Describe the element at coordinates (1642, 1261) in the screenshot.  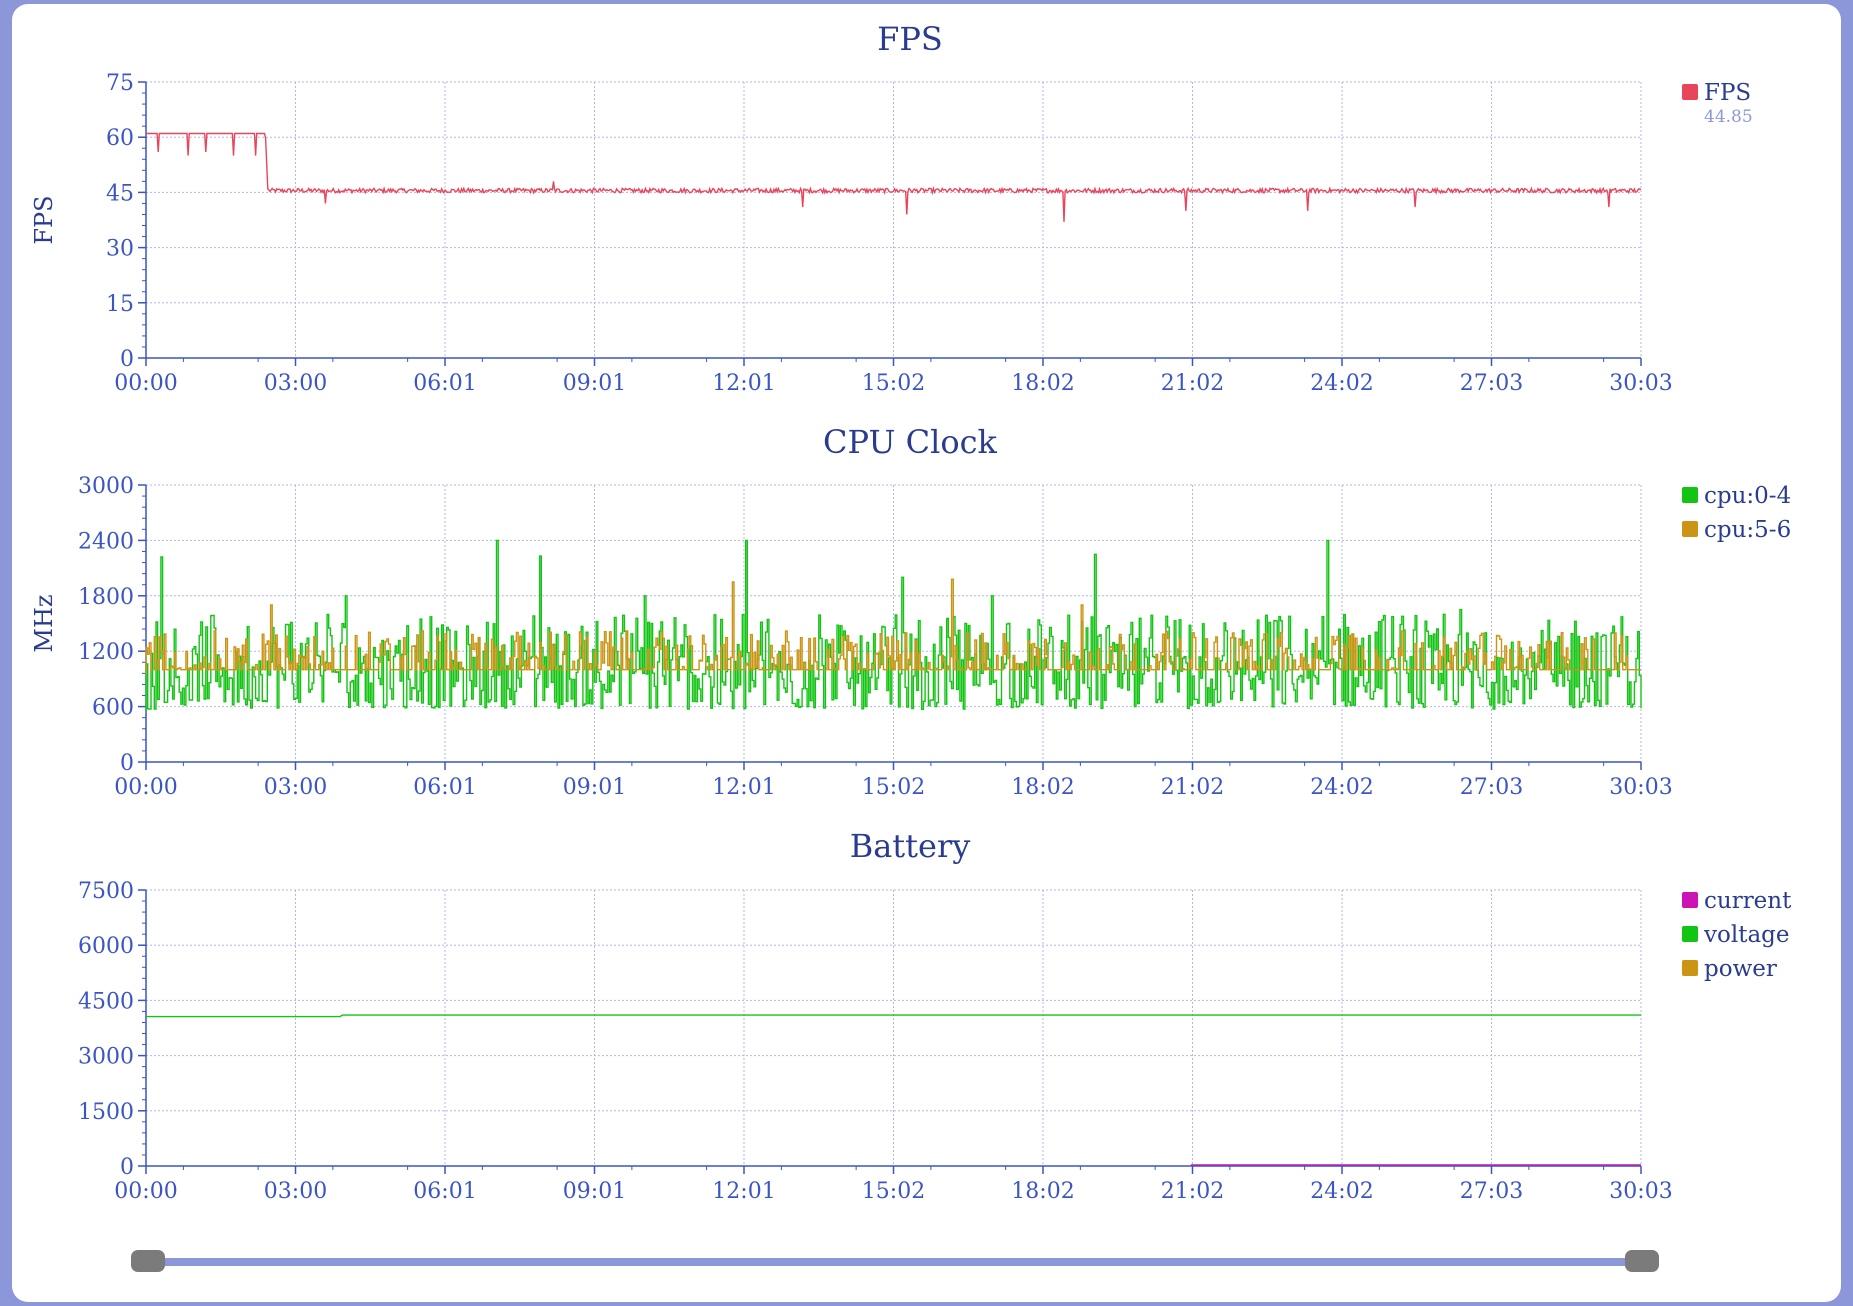
I see `slider-handle-end` at that location.